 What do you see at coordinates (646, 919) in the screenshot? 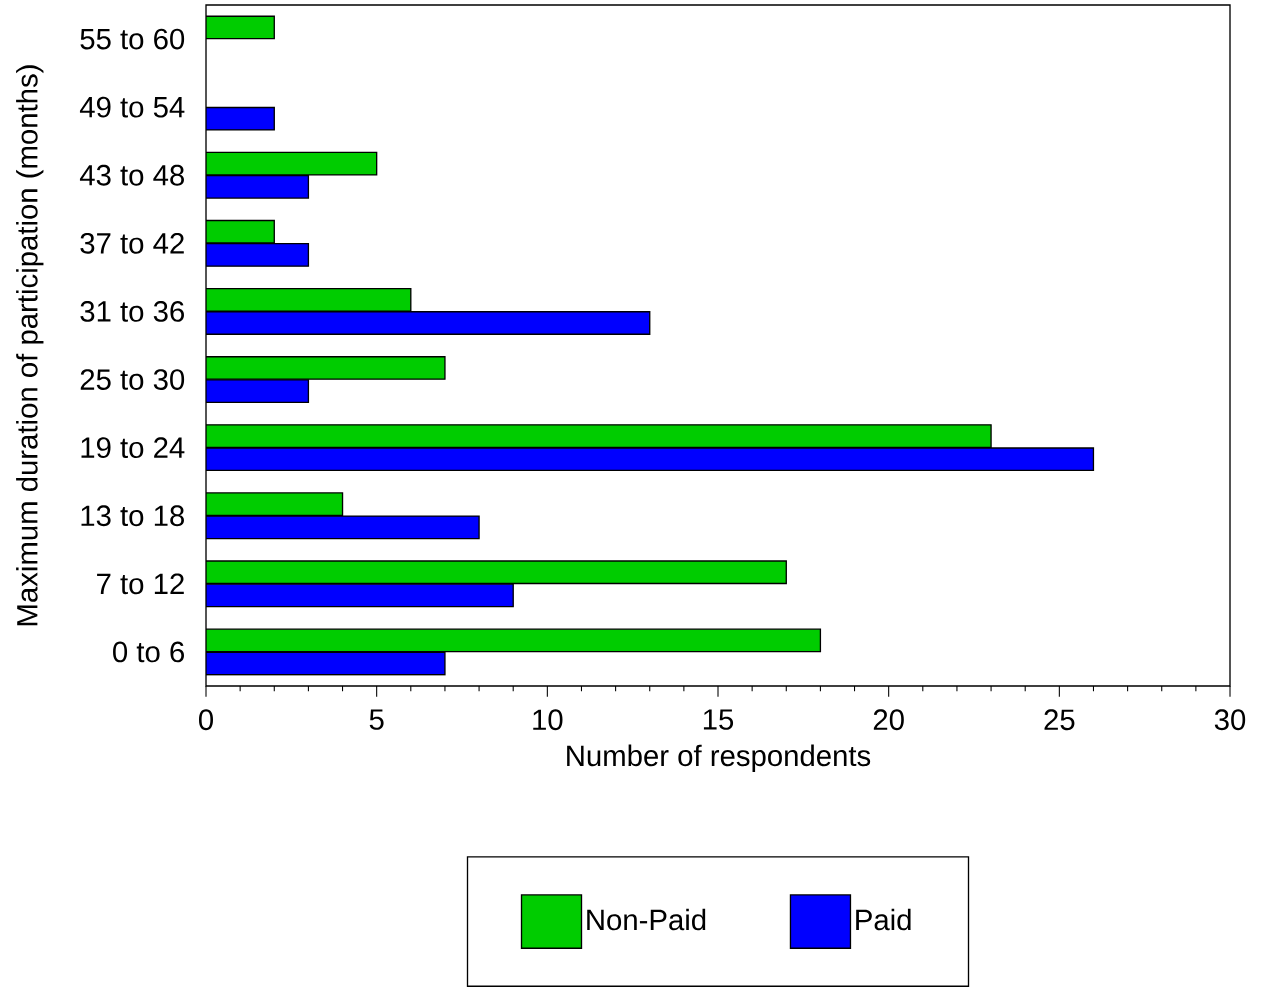
I see `legend-label: Non-Paid` at bounding box center [646, 919].